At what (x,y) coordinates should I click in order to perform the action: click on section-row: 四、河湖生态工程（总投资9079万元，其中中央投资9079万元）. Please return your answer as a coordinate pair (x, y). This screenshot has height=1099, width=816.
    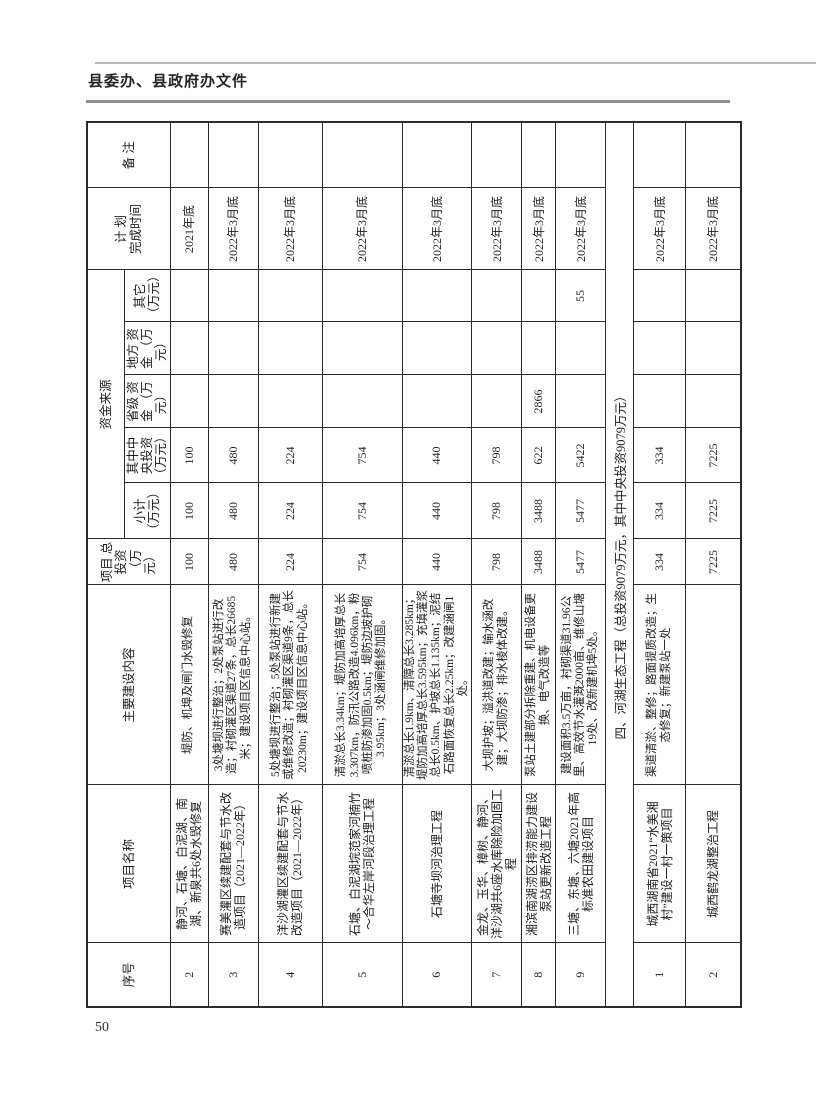
    Looking at the image, I should click on (619, 564).